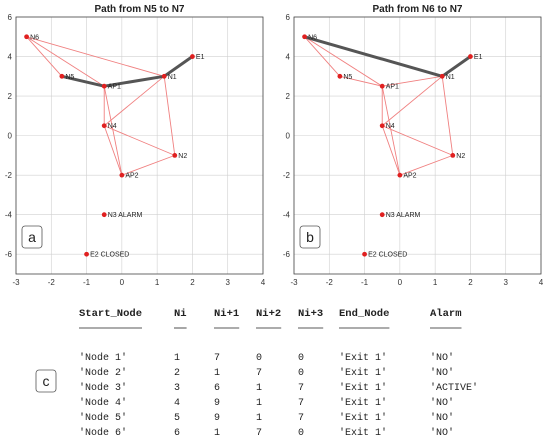  Describe the element at coordinates (110, 314) in the screenshot. I see `table-header: Start_Node` at that location.